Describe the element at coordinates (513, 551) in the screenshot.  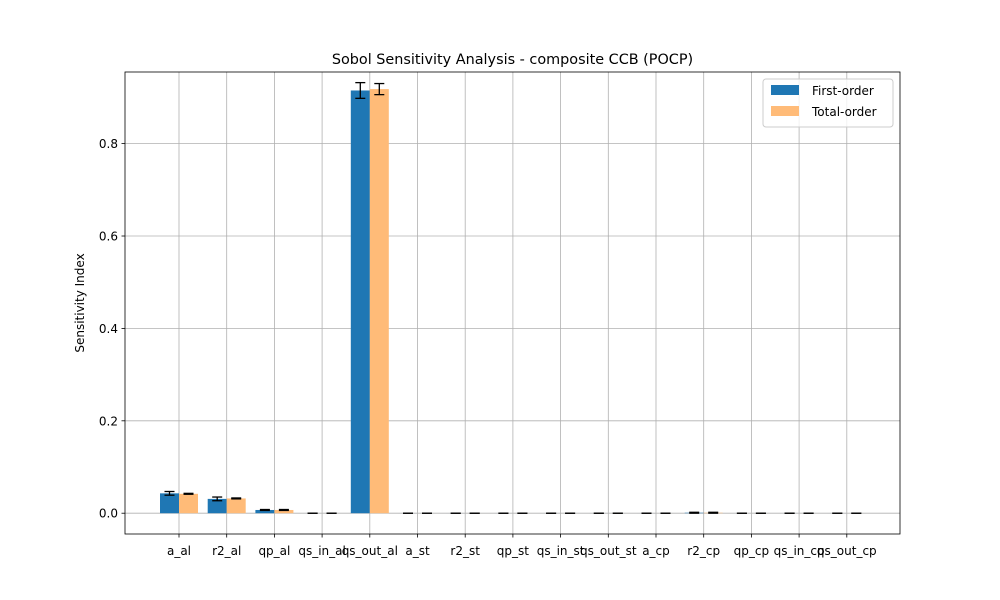
I see `x-tick-label: qp_st` at that location.